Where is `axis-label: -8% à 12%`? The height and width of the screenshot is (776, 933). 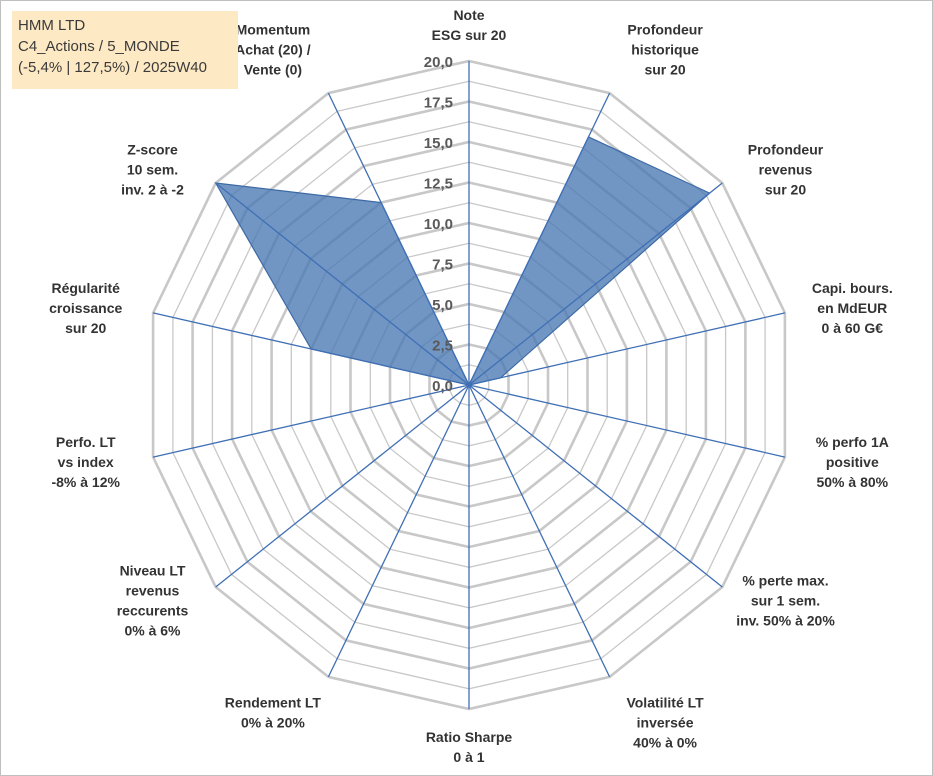
axis-label: -8% à 12% is located at coordinates (85, 482).